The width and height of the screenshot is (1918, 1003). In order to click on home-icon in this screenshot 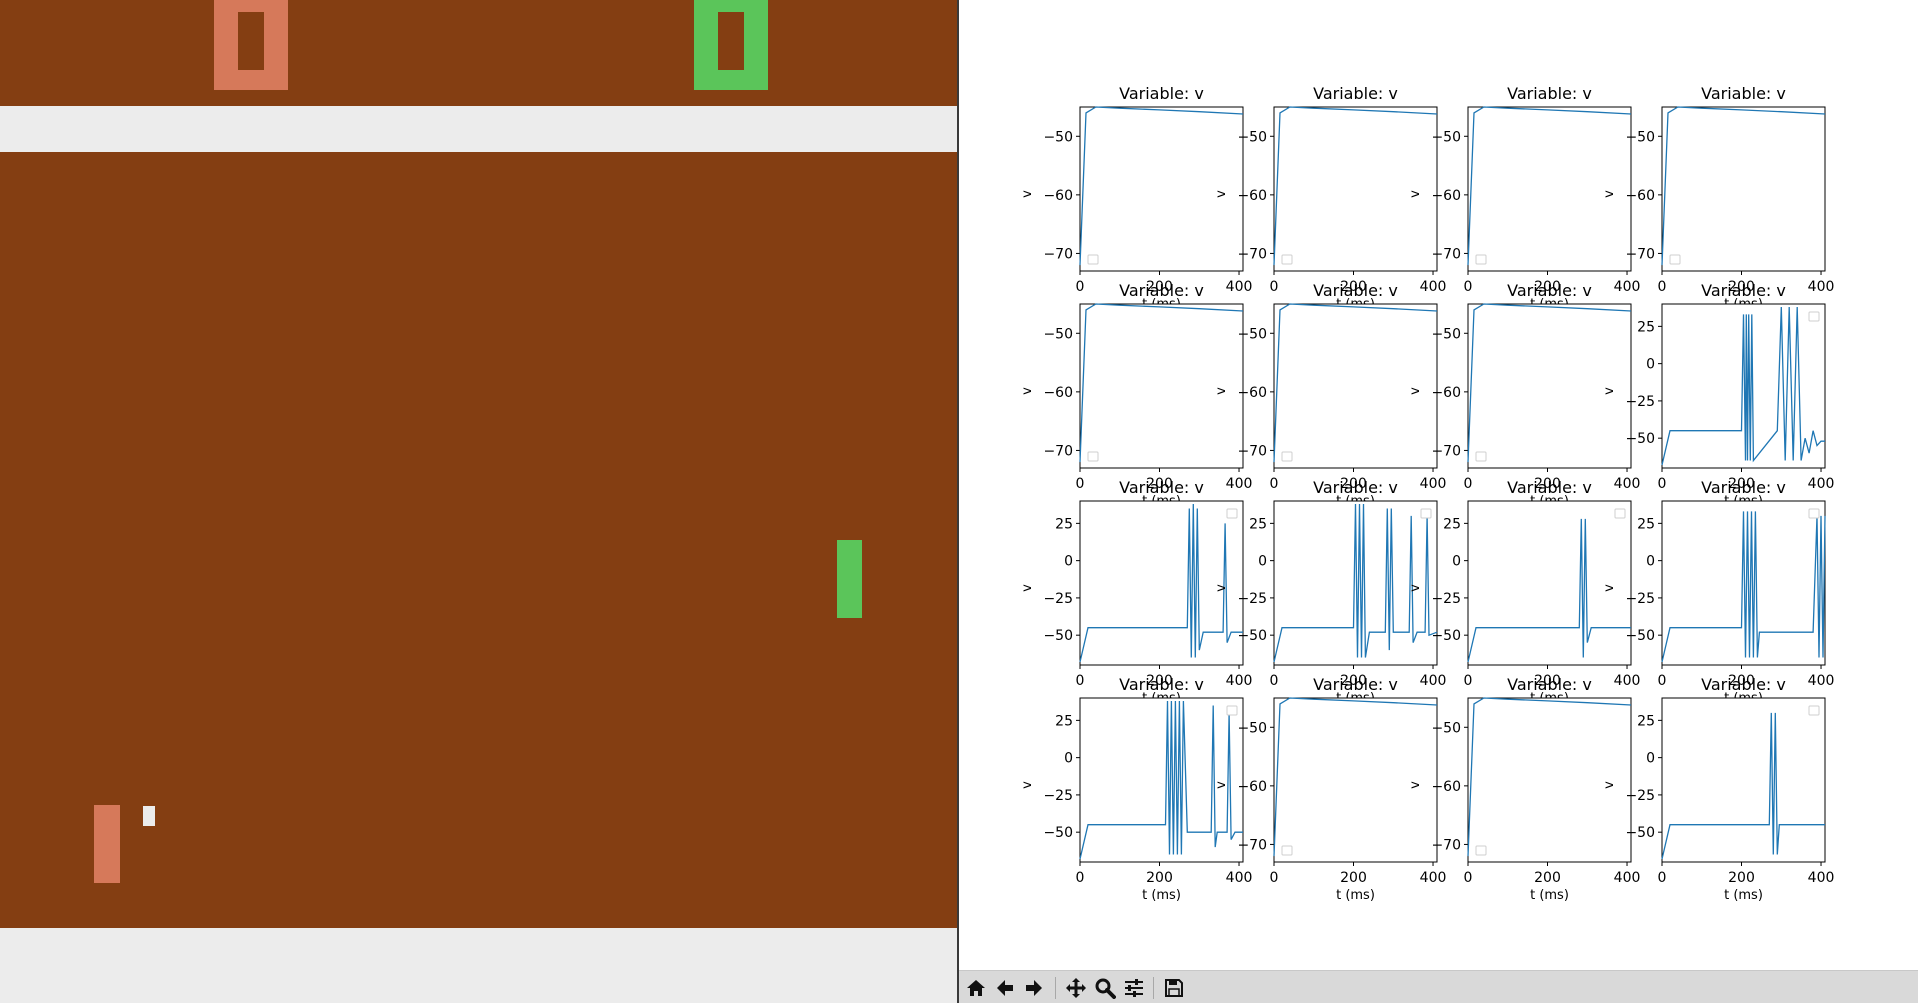, I will do `click(976, 988)`.